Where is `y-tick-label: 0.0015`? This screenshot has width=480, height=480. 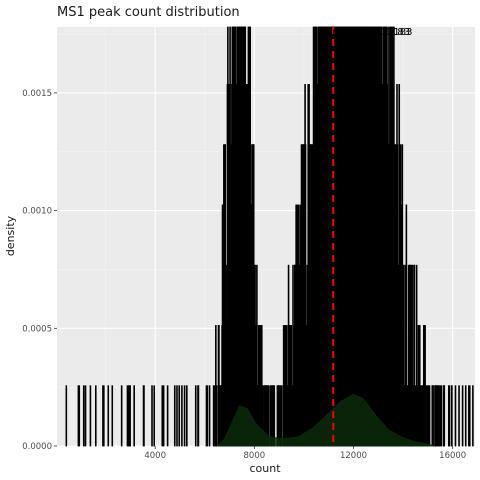
y-tick-label: 0.0015 is located at coordinates (37, 94).